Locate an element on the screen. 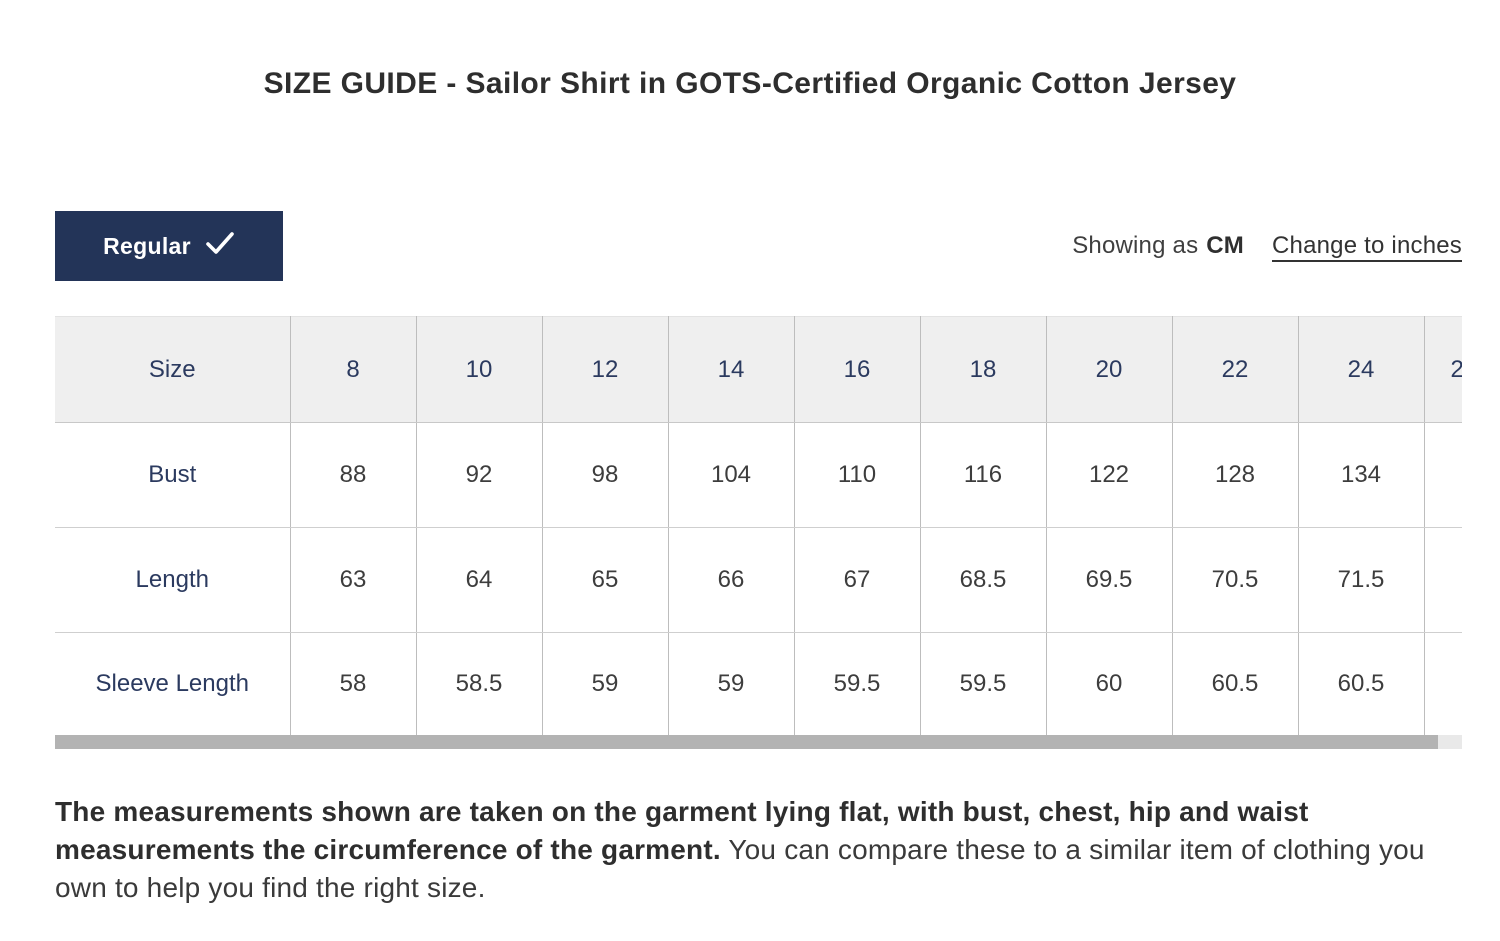 The height and width of the screenshot is (941, 1500). size-header-cell-clipped: 2 is located at coordinates (1443, 369).